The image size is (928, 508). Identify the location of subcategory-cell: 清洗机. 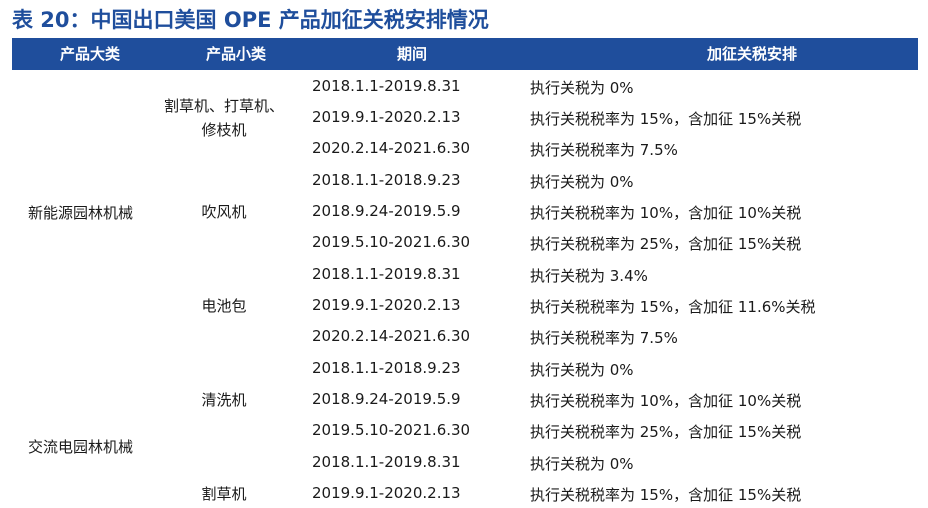
(224, 400).